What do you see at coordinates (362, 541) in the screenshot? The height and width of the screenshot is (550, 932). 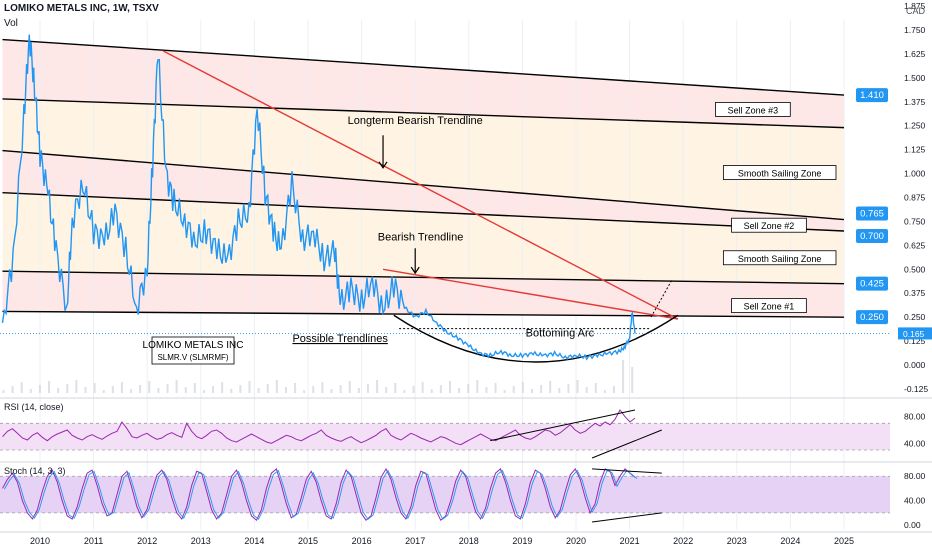 I see `x-tick-6: 2016` at bounding box center [362, 541].